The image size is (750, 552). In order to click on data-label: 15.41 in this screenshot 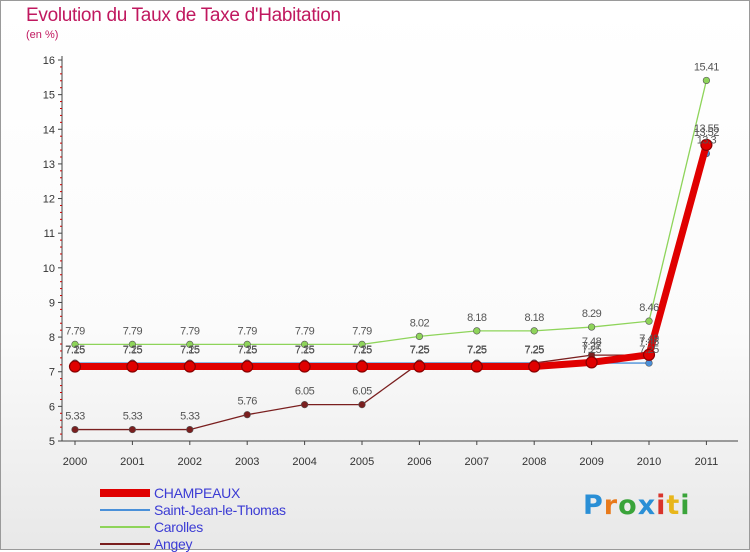, I will do `click(706, 67)`.